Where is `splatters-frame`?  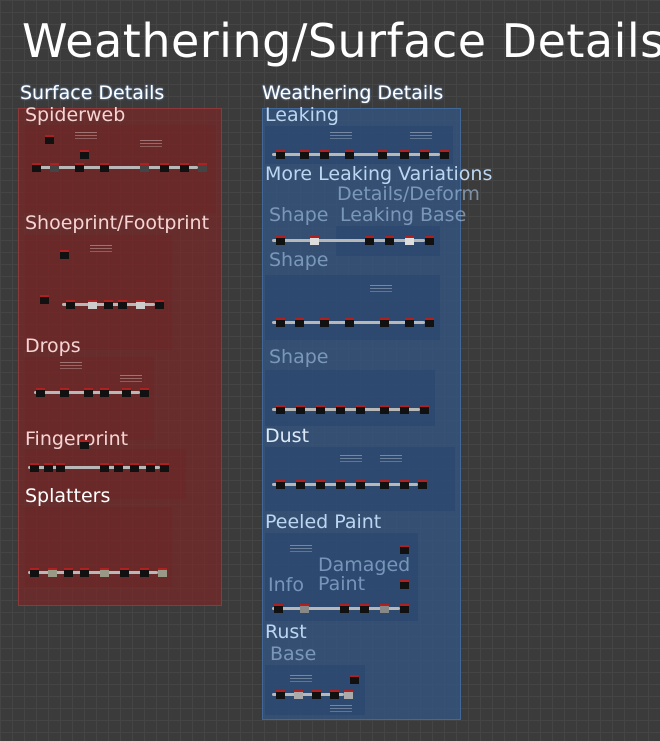
splatters-frame is located at coordinates (98, 547).